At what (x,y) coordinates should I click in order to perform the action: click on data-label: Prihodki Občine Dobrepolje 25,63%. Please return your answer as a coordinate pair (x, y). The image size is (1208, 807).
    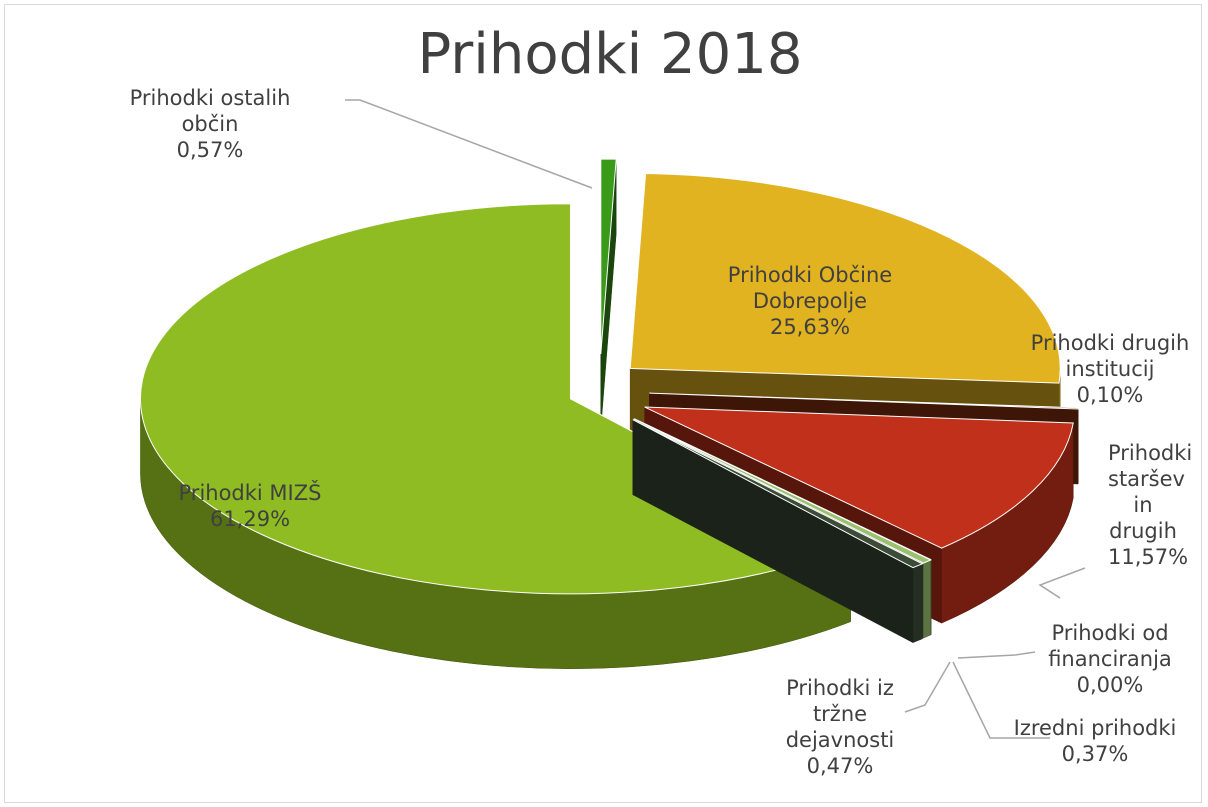
    Looking at the image, I should click on (810, 301).